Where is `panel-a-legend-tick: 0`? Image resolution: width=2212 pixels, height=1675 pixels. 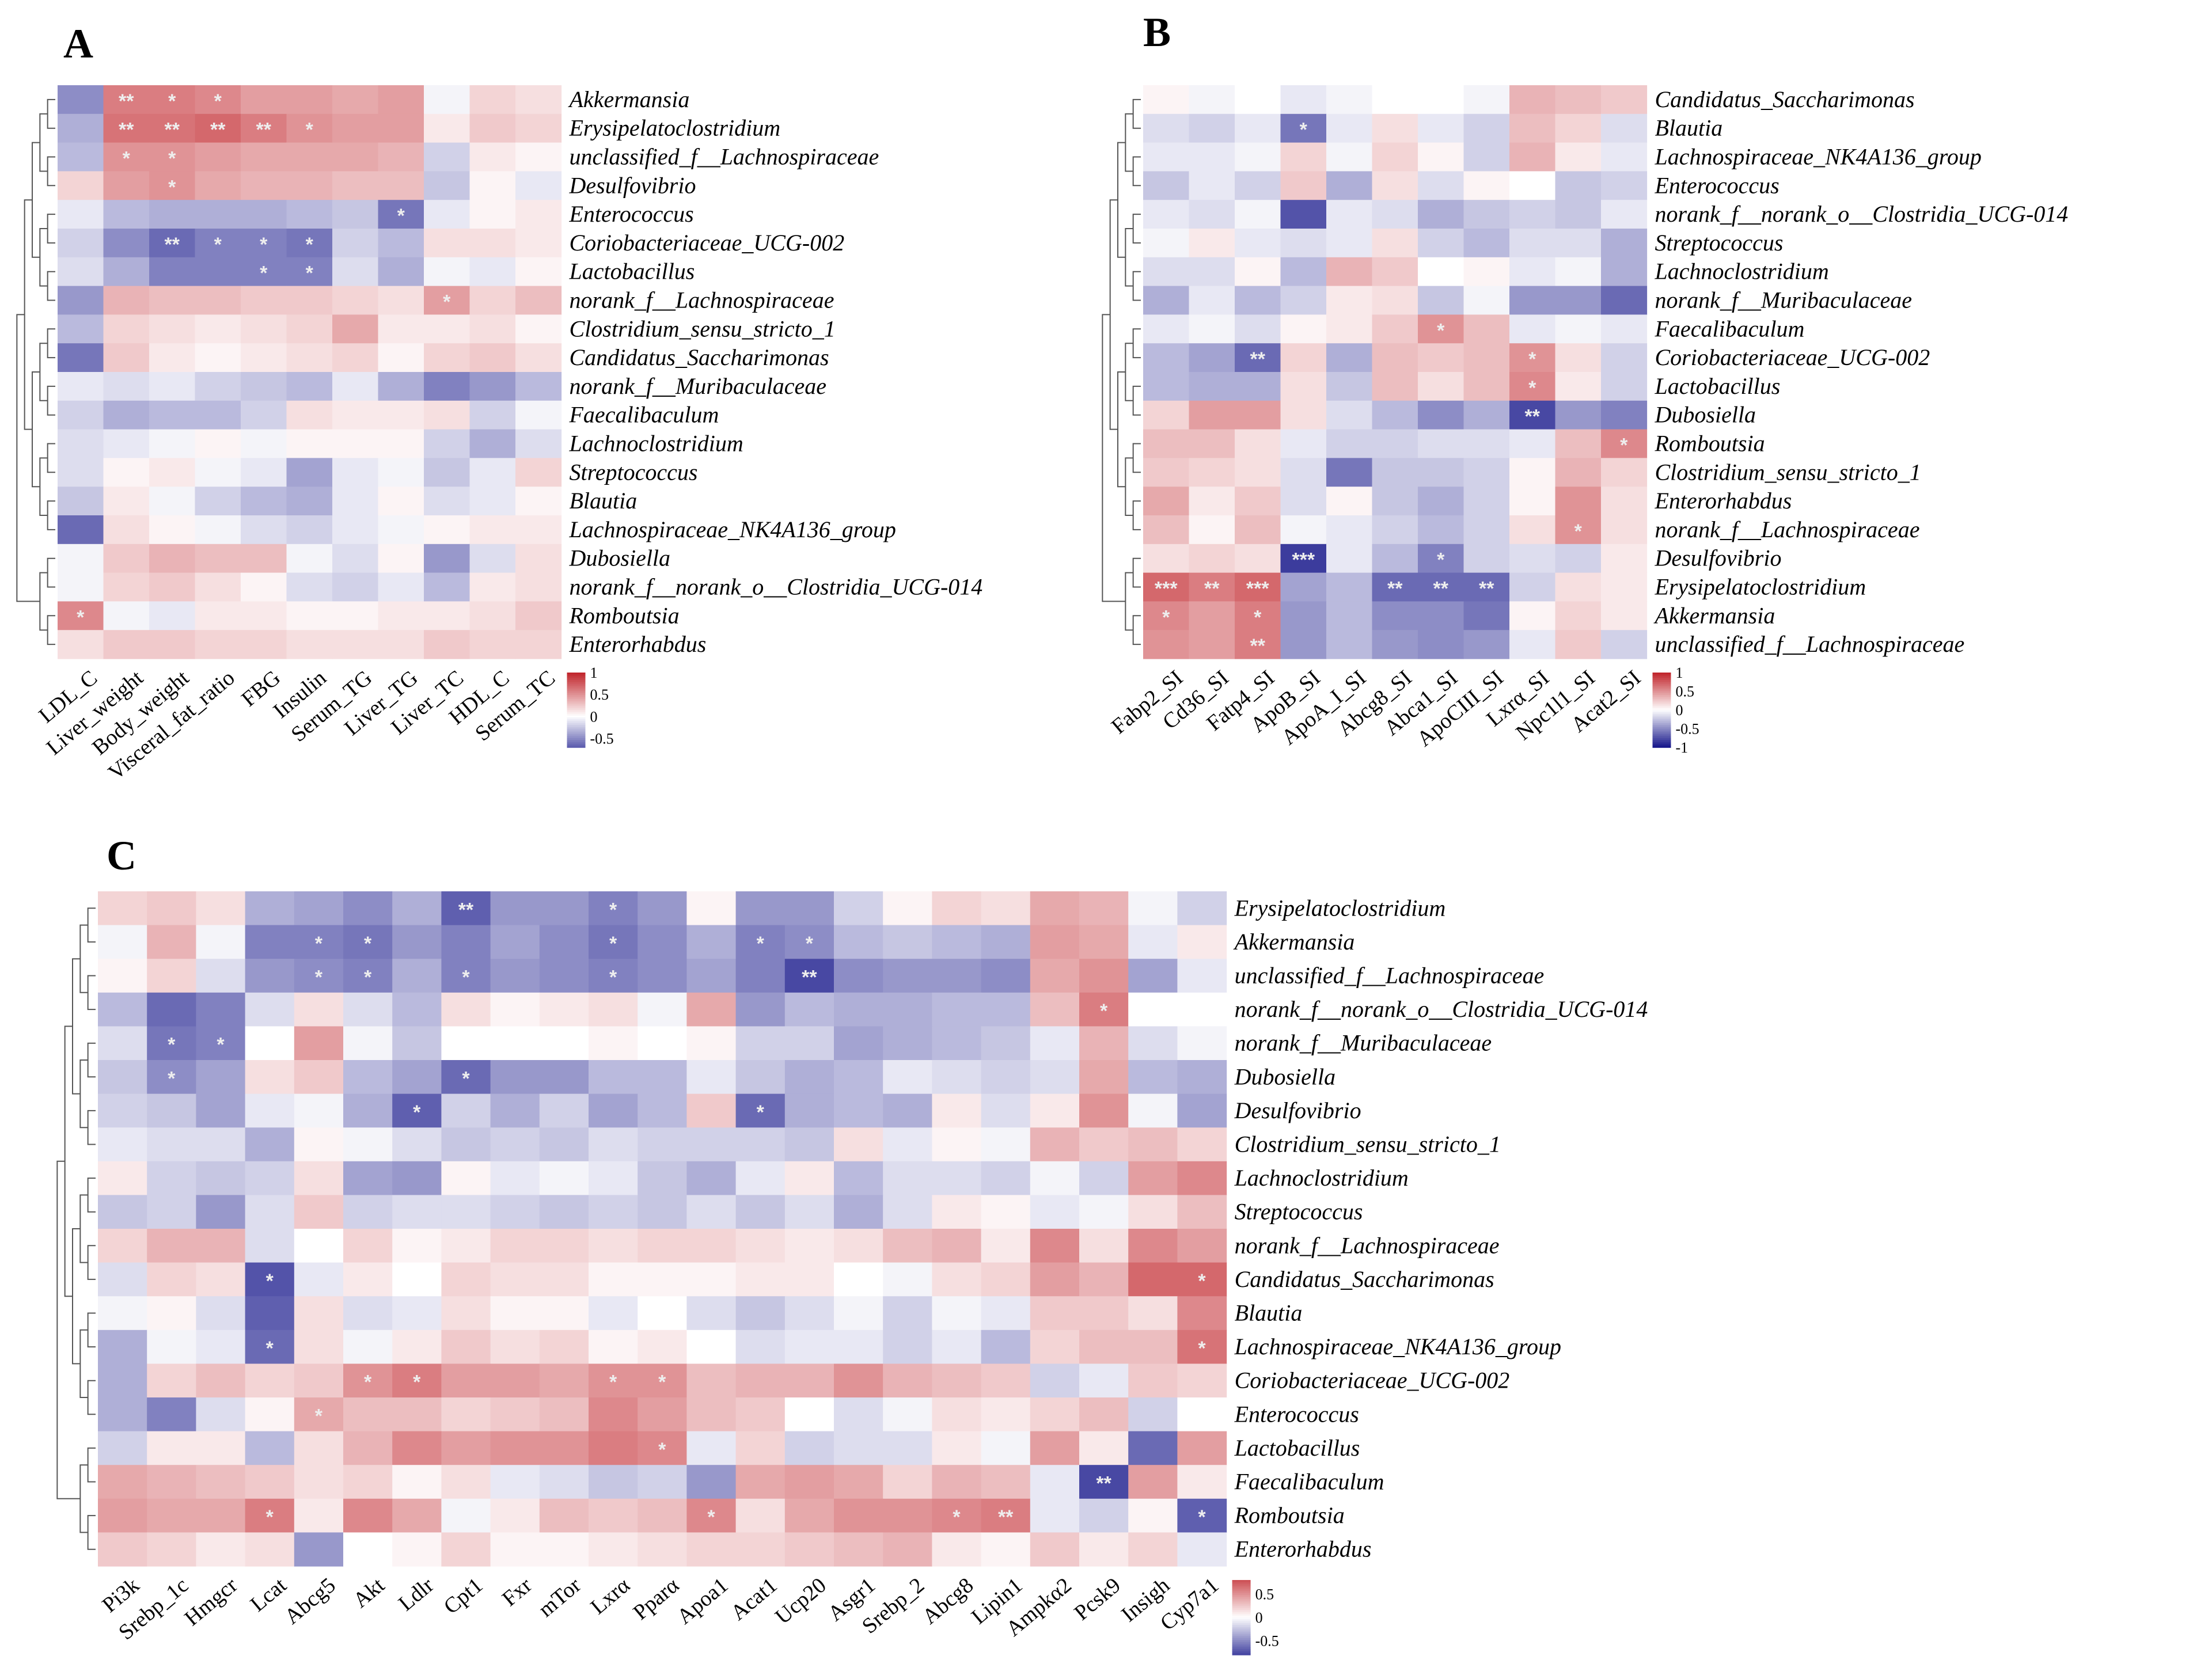 panel-a-legend-tick: 0 is located at coordinates (594, 716).